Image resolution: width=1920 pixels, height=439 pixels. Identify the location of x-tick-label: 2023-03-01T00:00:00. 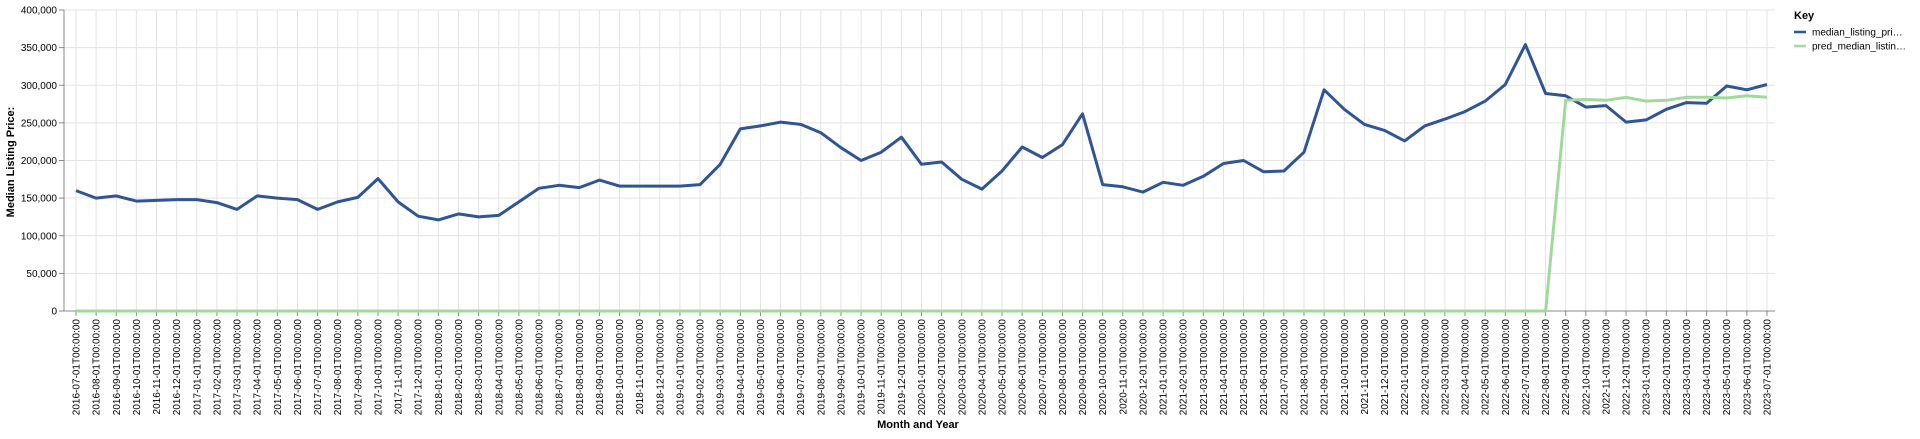
(1687, 367).